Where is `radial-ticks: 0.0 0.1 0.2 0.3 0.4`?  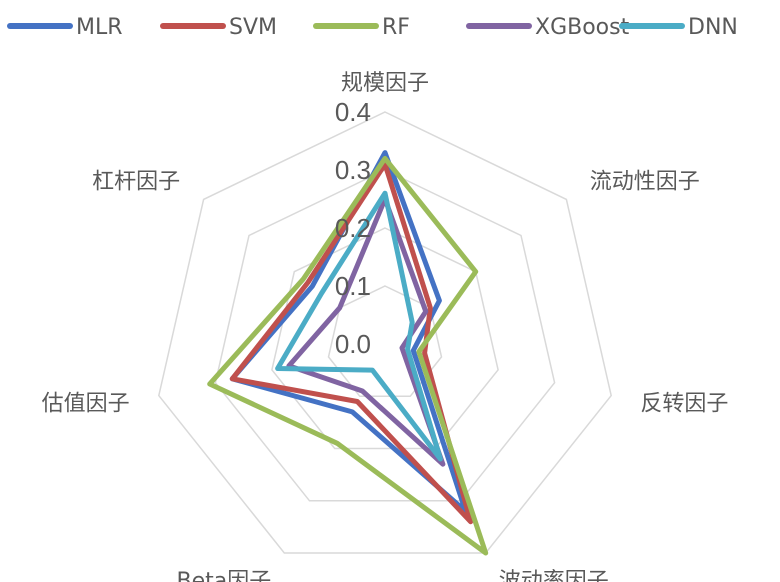
radial-ticks: 0.0 0.1 0.2 0.3 0.4 is located at coordinates (353, 228).